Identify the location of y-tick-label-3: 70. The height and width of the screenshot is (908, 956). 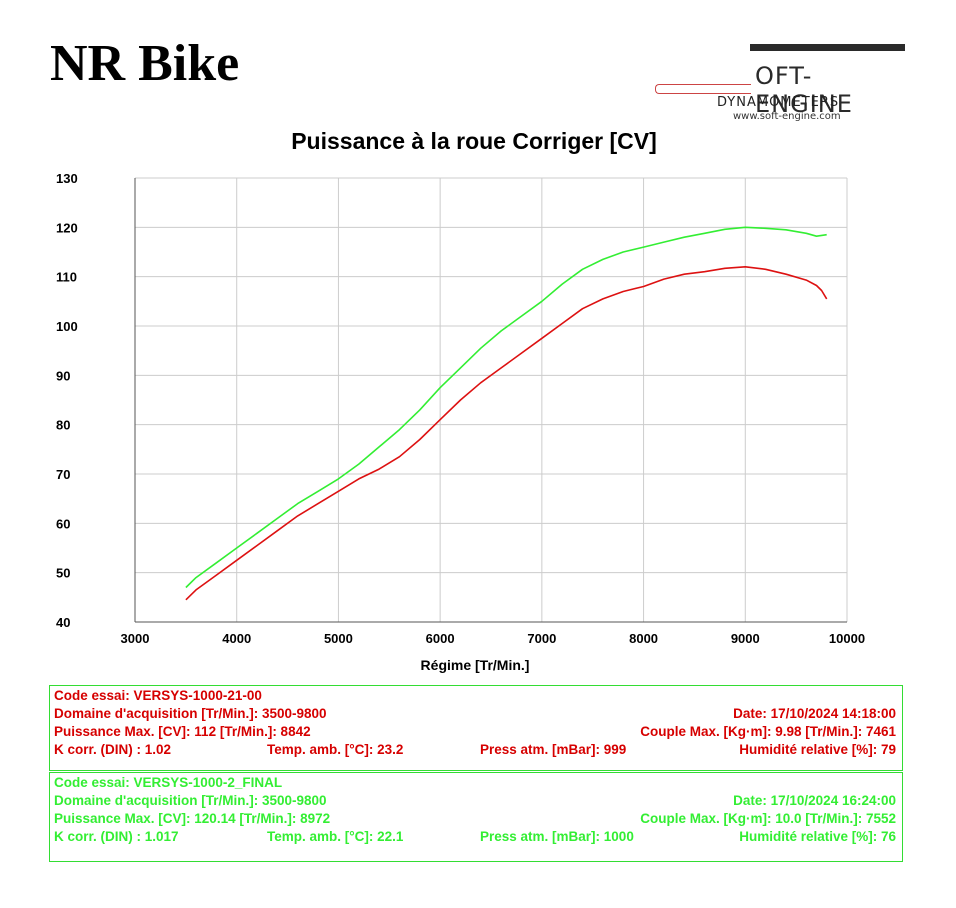
(63, 474).